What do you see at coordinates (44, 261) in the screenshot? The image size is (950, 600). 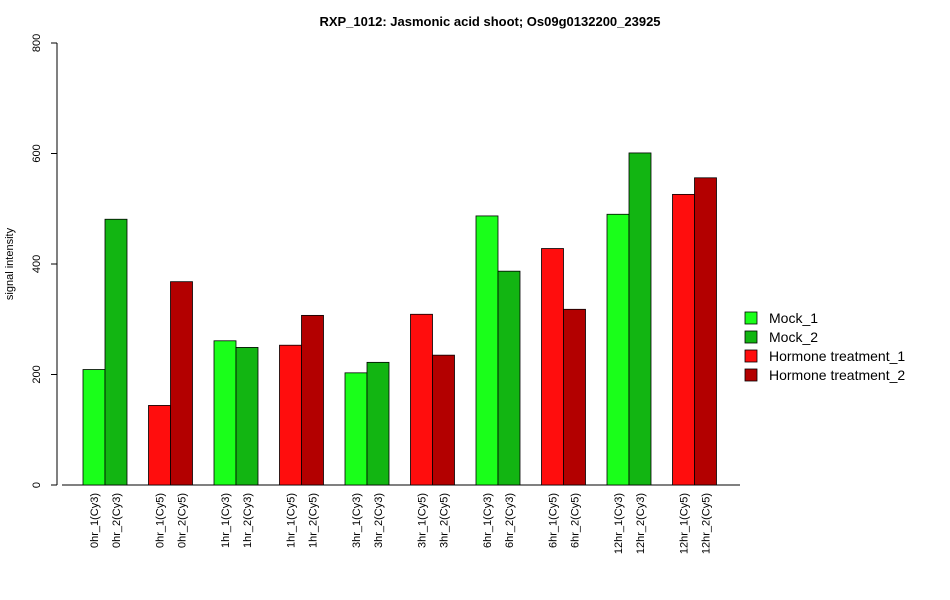 I see `y-axis: 0 200 400 600 800` at bounding box center [44, 261].